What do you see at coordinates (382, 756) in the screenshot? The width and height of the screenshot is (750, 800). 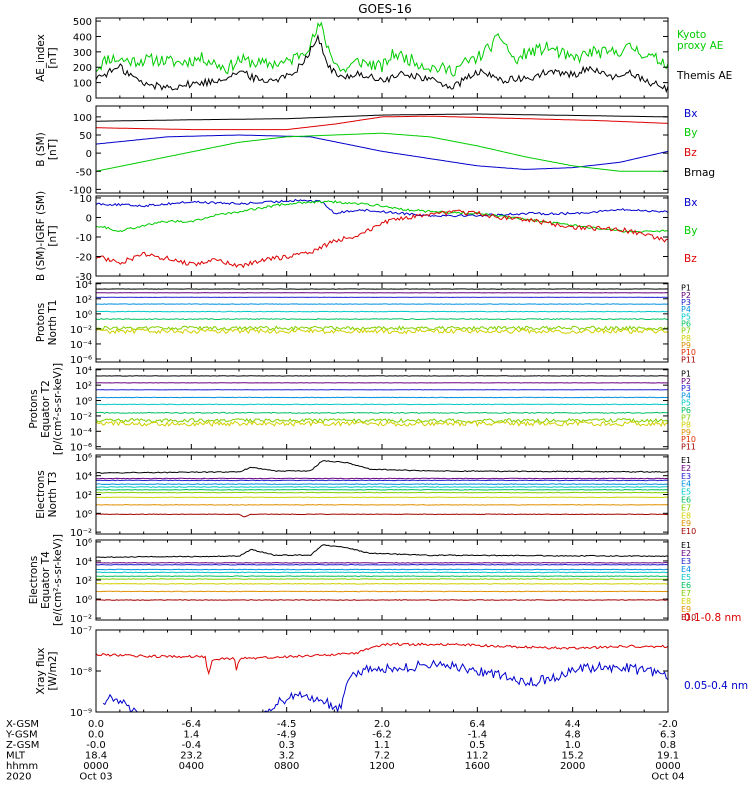 I see `ephemeris-value: 7.2` at bounding box center [382, 756].